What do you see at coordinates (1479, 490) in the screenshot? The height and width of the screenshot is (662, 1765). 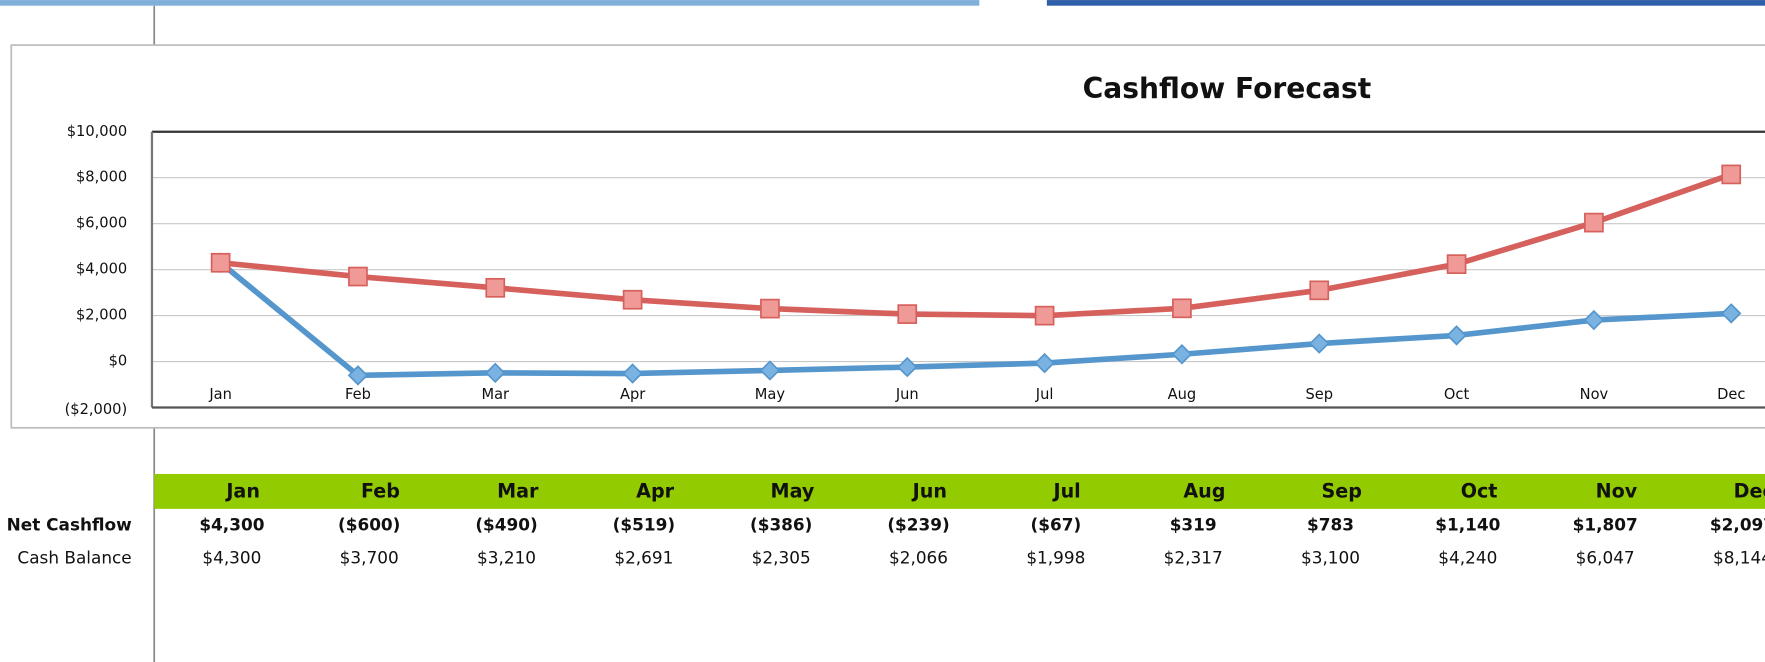 I see `table-header-cell: Oct` at bounding box center [1479, 490].